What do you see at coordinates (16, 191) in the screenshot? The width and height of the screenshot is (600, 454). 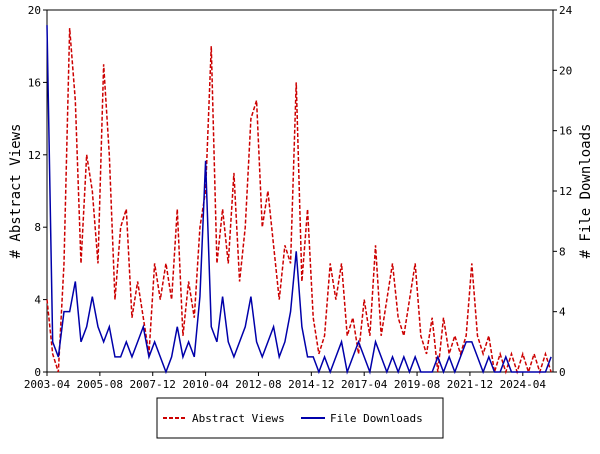 I see `y-axis-label: # Abstract Views` at bounding box center [16, 191].